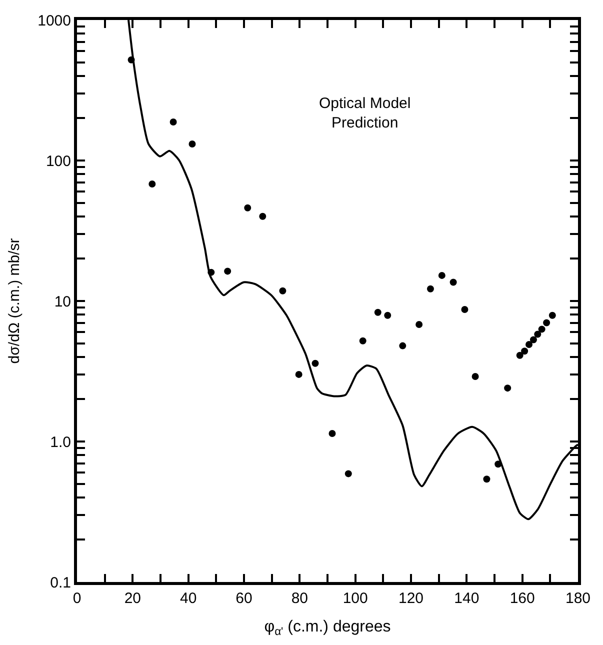 This screenshot has height=645, width=603. I want to click on y-tick-label: 1.0, so click(60, 442).